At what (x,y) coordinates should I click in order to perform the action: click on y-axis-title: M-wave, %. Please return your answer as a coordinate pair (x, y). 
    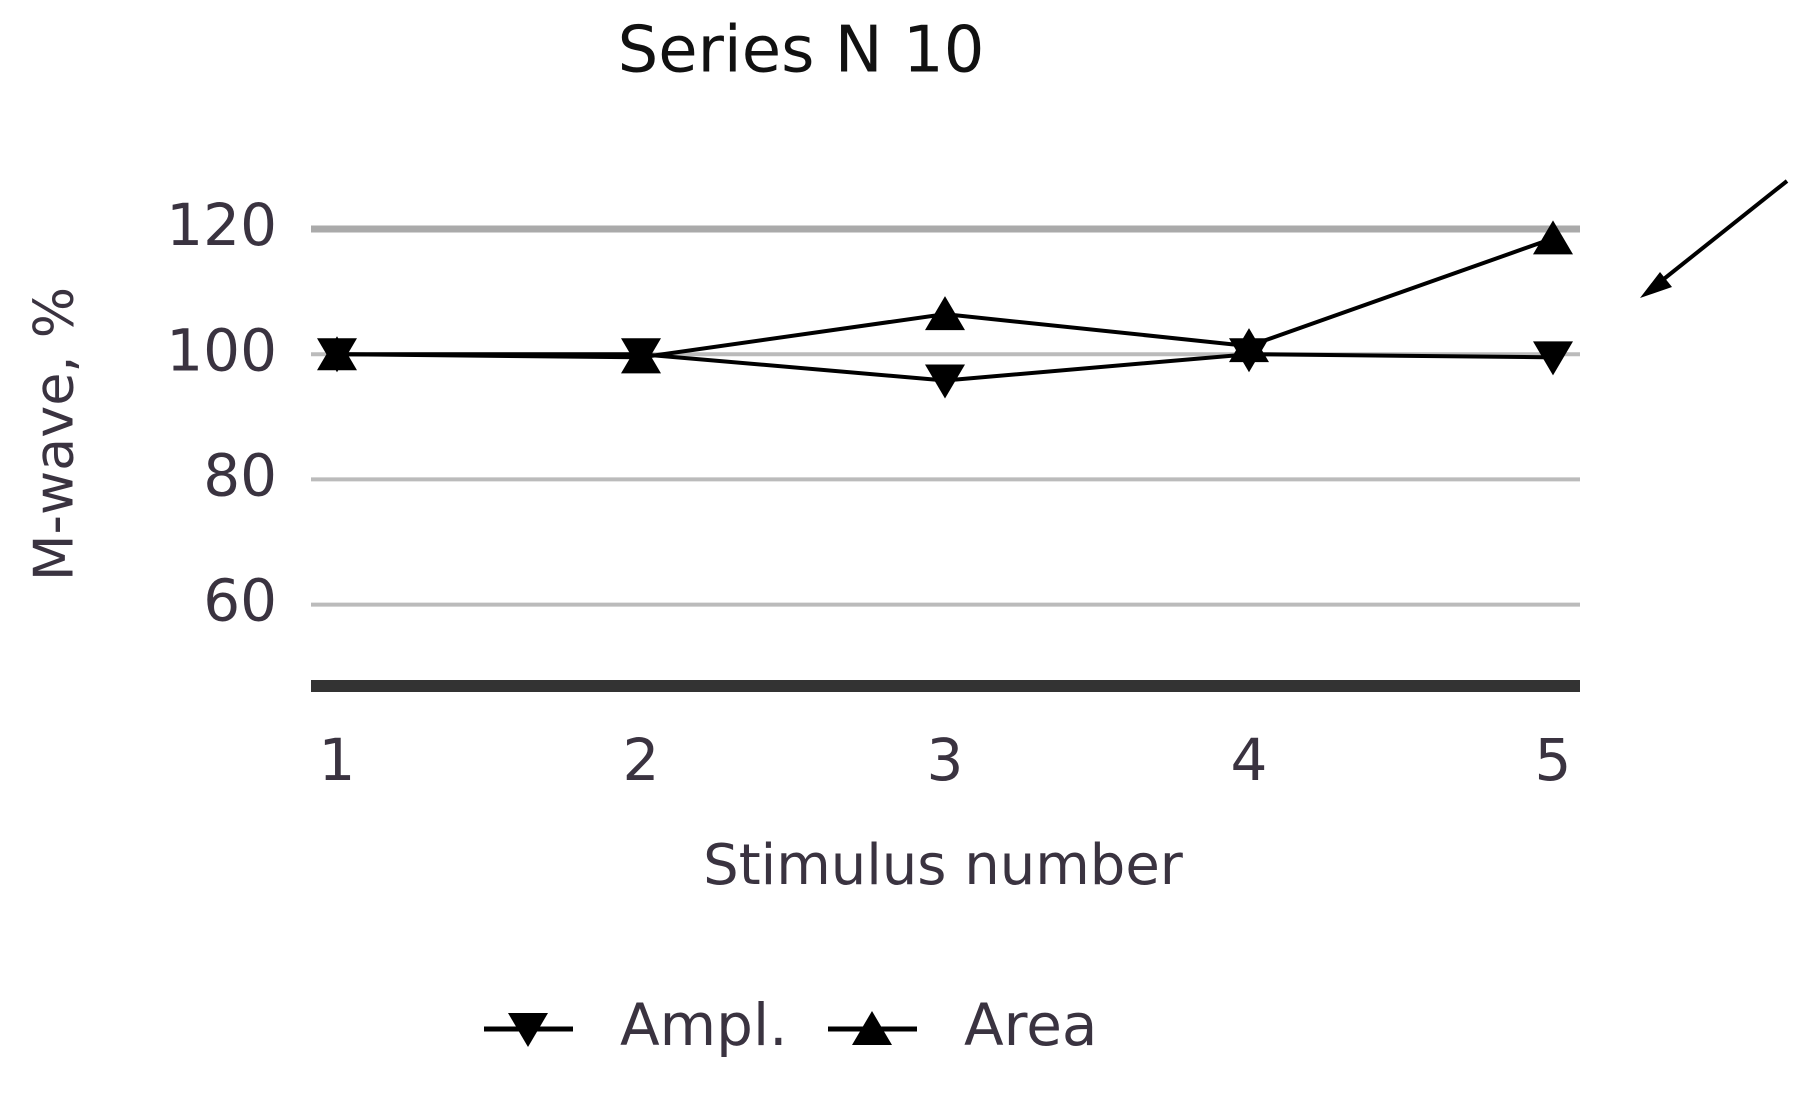
    Looking at the image, I should click on (54, 434).